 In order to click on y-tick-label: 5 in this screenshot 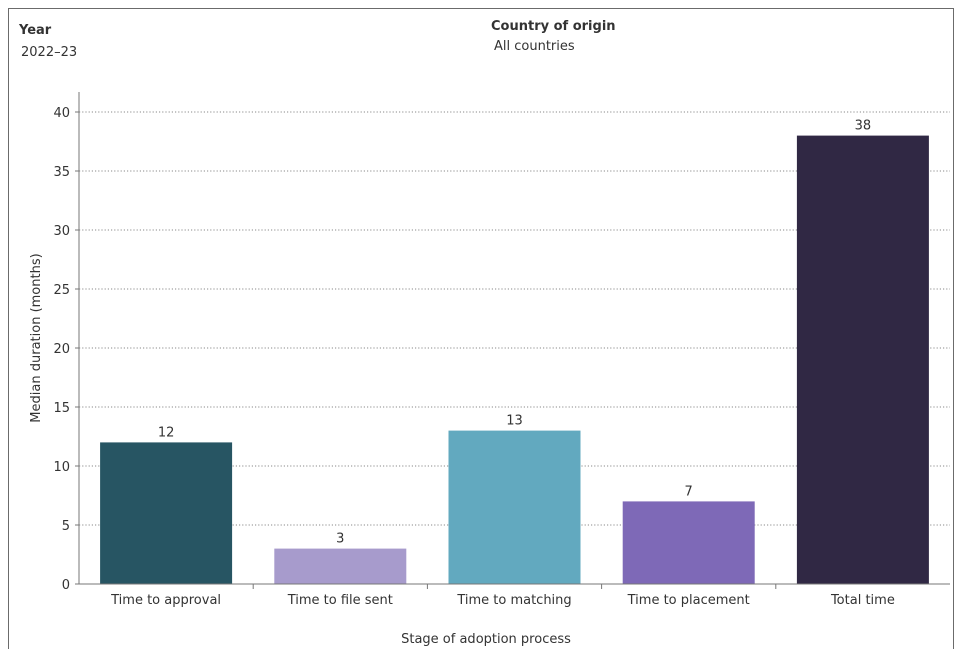, I will do `click(66, 526)`.